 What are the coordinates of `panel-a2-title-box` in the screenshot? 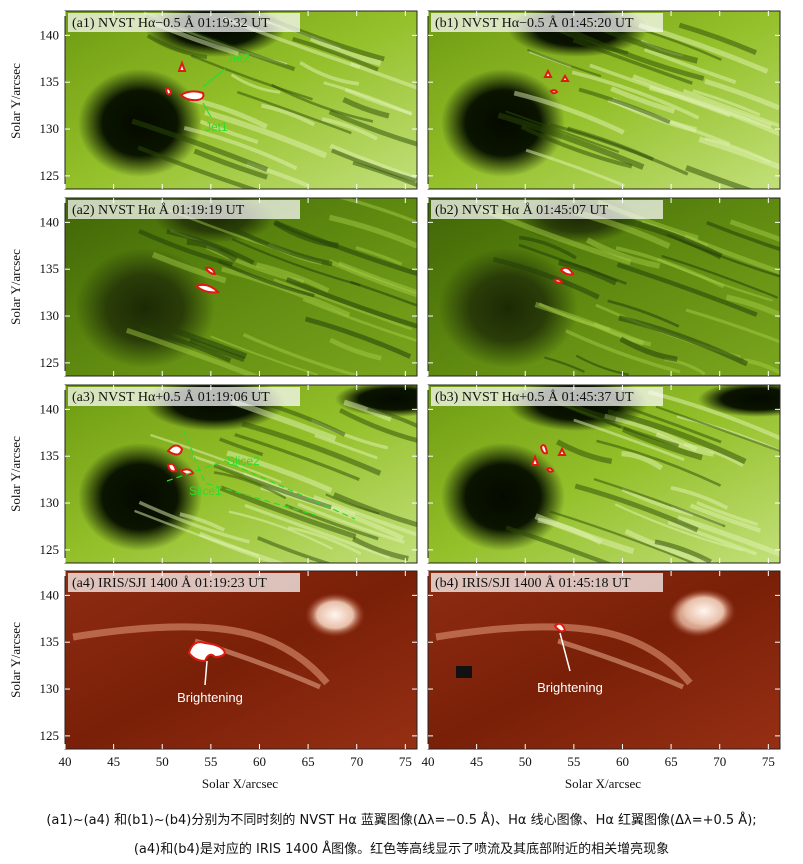 It's located at (184, 209).